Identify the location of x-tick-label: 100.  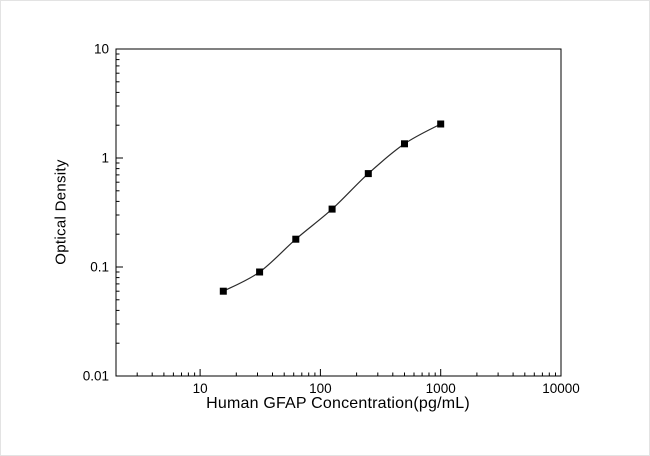
(320, 388).